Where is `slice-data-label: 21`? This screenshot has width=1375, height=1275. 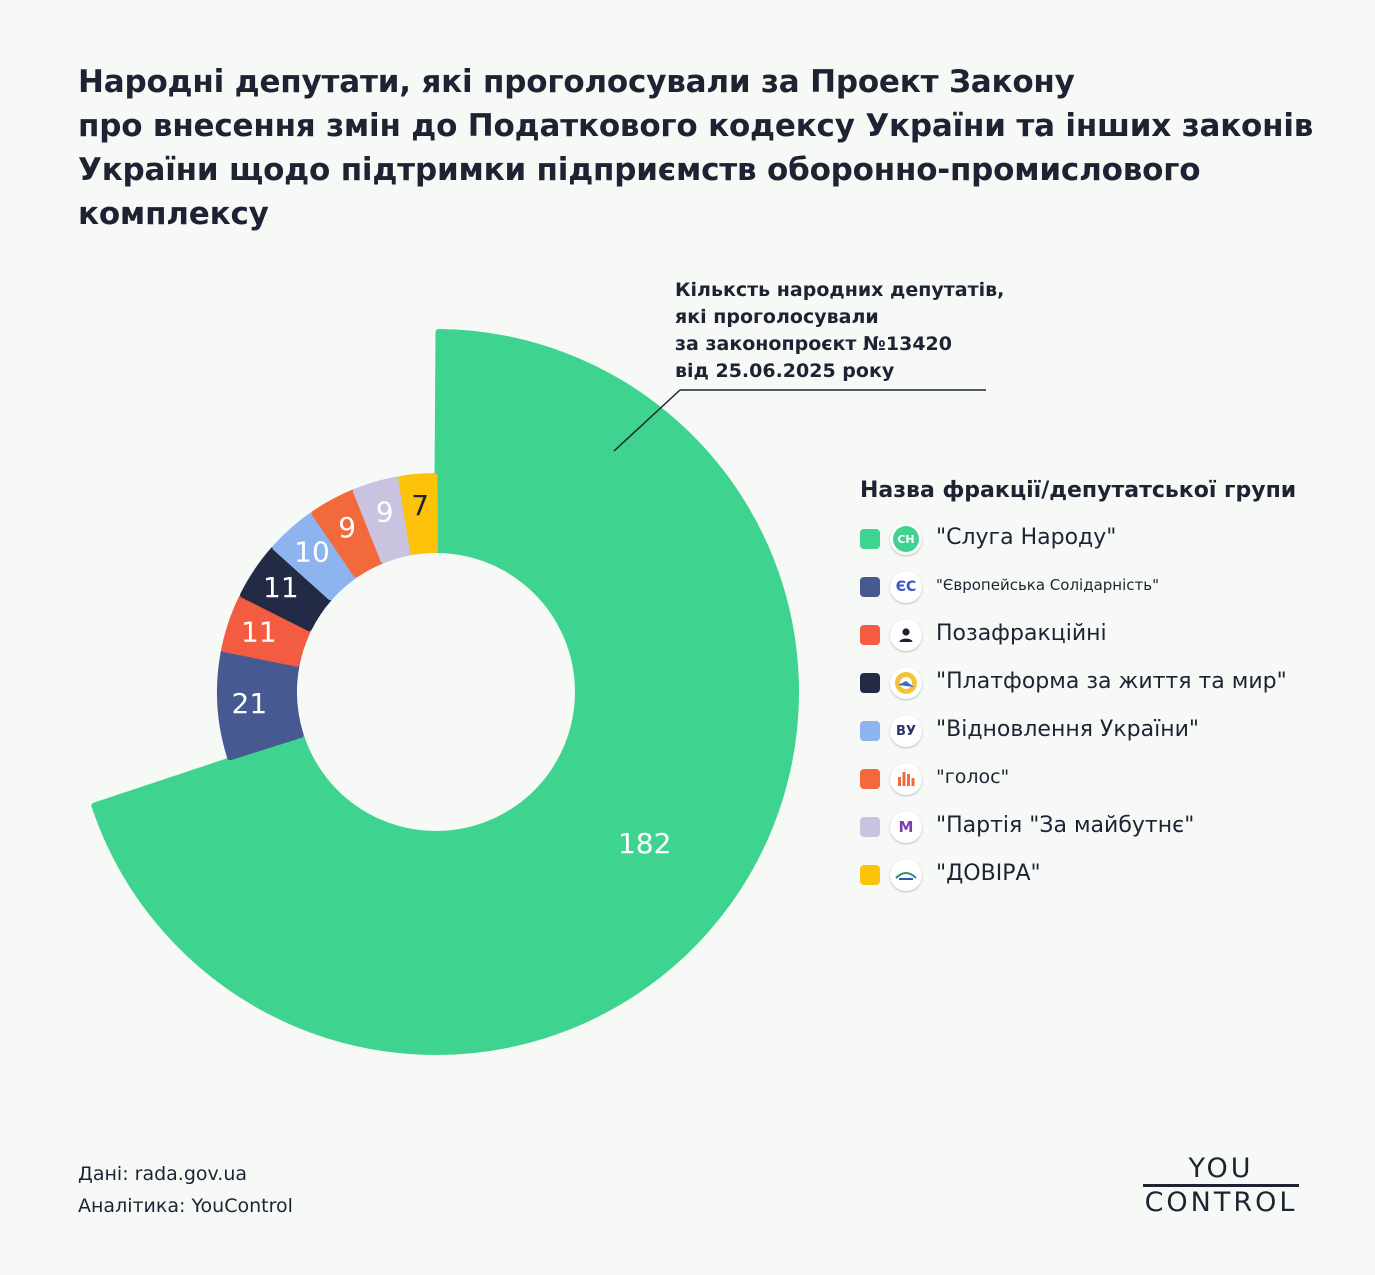
slice-data-label: 21 is located at coordinates (250, 703).